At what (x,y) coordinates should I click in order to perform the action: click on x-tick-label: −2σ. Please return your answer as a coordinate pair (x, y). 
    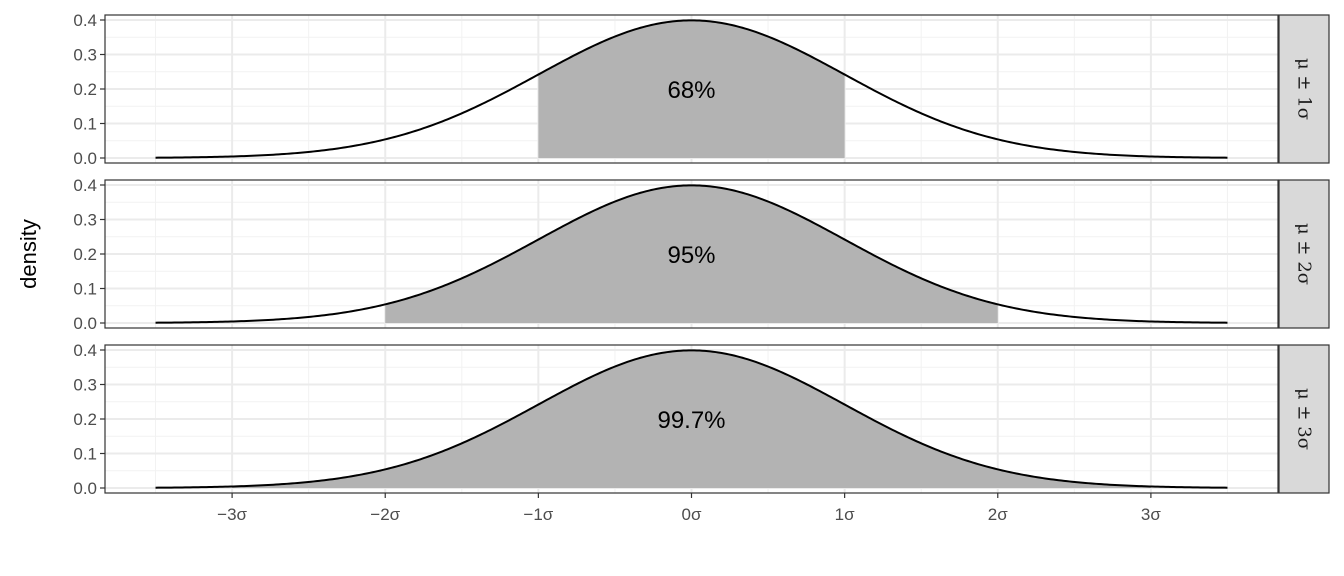
    Looking at the image, I should click on (385, 514).